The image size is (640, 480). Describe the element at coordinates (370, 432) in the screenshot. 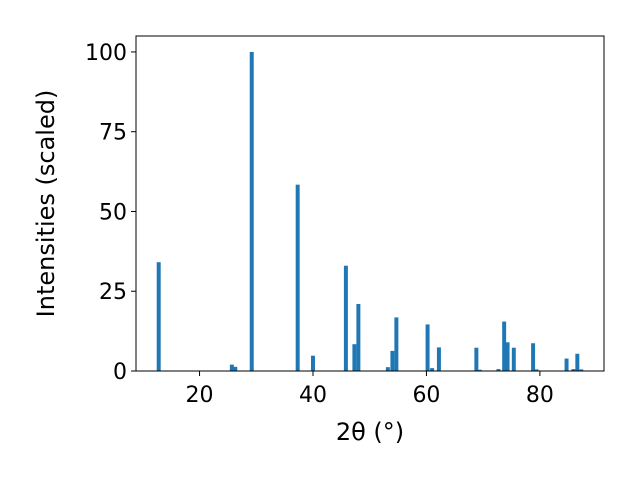

I see `x-axis-label: 2θ (°)` at that location.